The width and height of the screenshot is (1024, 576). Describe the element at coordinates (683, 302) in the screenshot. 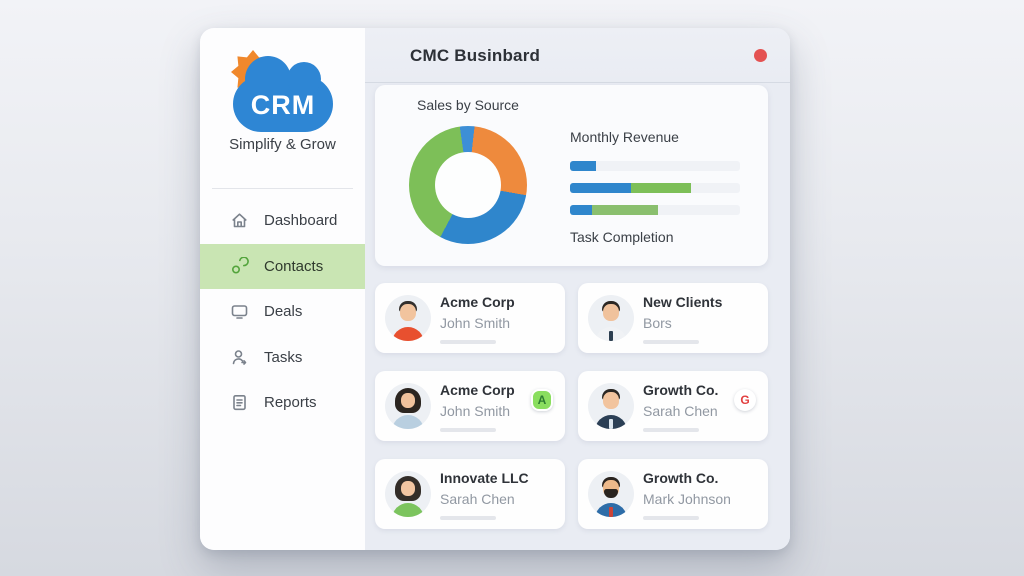

I see `company-name: New Clients` at that location.